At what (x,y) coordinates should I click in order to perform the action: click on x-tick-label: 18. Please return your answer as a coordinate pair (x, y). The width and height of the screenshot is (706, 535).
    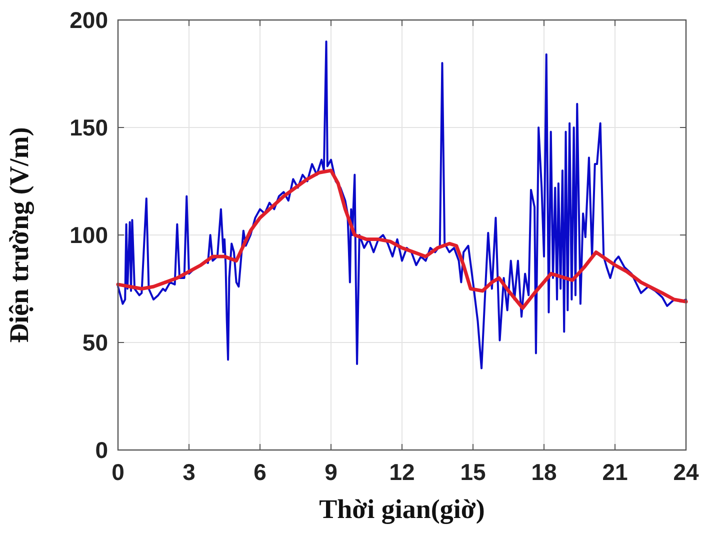
    Looking at the image, I should click on (544, 472).